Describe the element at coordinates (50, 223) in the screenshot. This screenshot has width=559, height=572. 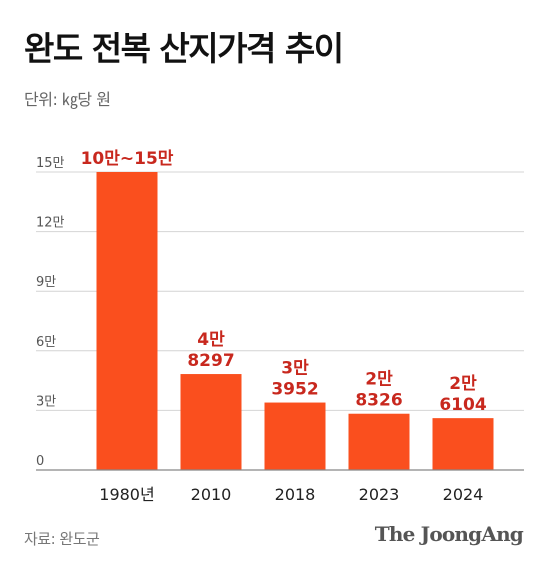
I see `y-tick-label: 12만` at that location.